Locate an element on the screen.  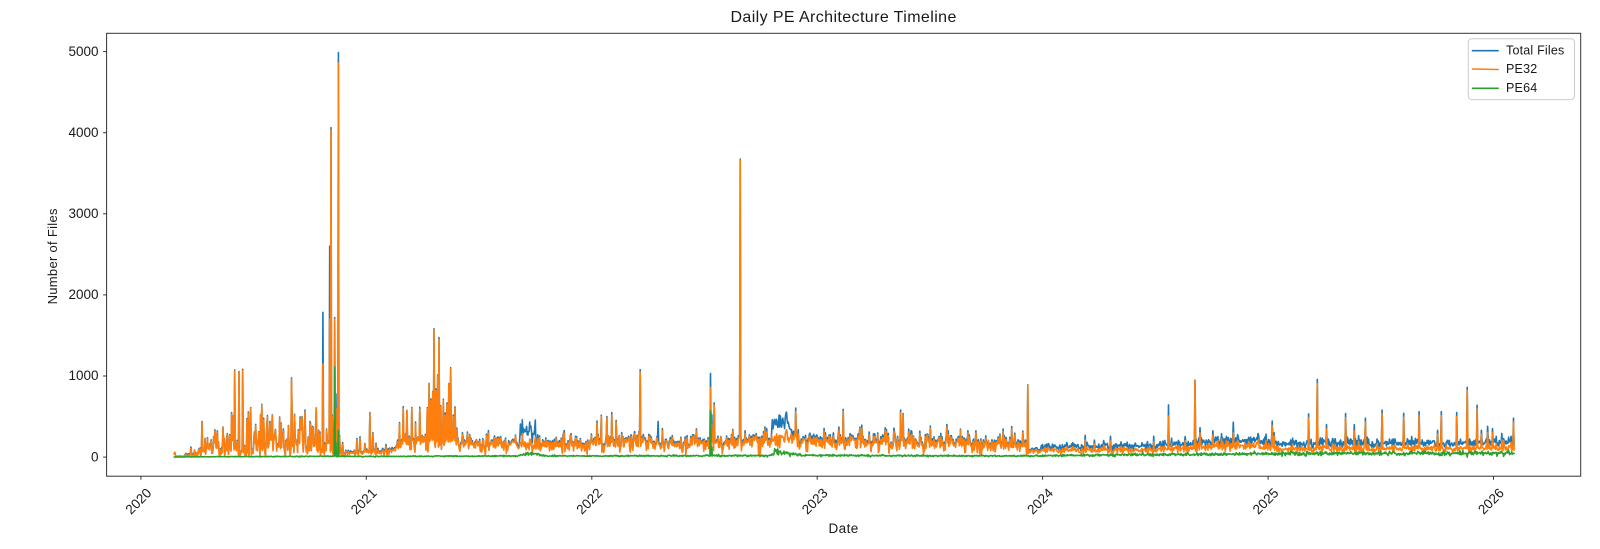
svg-text: 2000 is located at coordinates (83, 294).